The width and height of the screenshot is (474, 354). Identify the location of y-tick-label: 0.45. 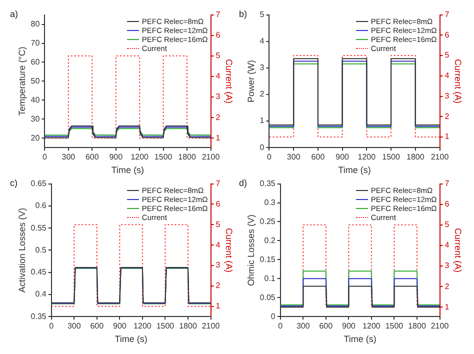
(38, 272).